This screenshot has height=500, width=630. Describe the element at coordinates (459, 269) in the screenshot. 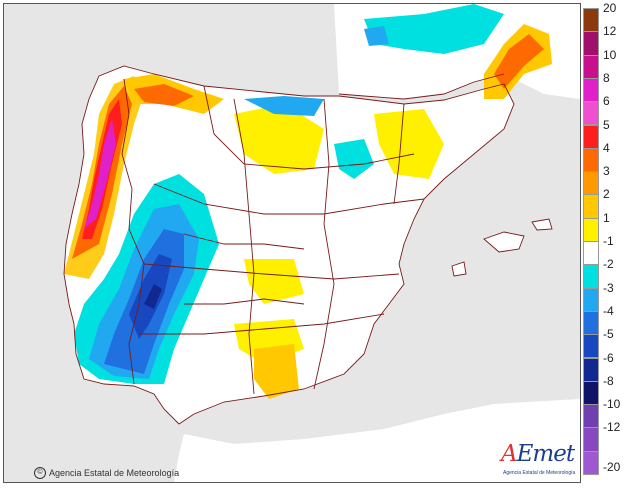

I see `ibiza` at that location.